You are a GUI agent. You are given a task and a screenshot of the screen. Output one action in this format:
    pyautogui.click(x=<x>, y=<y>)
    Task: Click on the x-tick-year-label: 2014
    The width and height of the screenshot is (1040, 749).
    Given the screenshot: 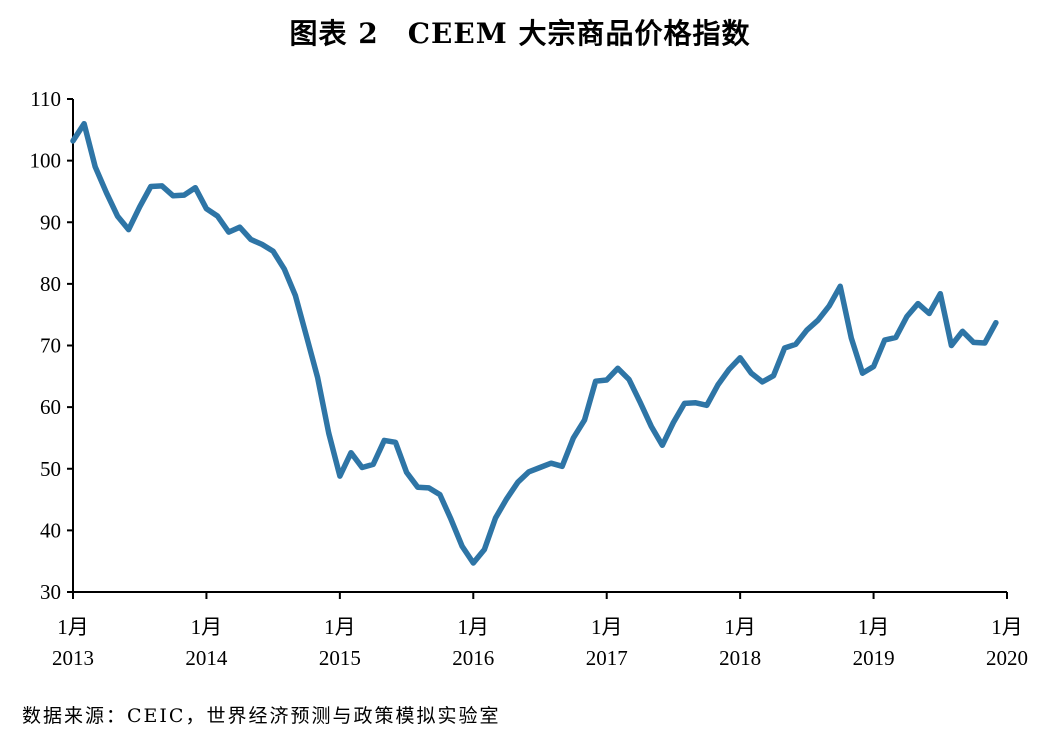 What is the action you would take?
    pyautogui.click(x=206, y=658)
    